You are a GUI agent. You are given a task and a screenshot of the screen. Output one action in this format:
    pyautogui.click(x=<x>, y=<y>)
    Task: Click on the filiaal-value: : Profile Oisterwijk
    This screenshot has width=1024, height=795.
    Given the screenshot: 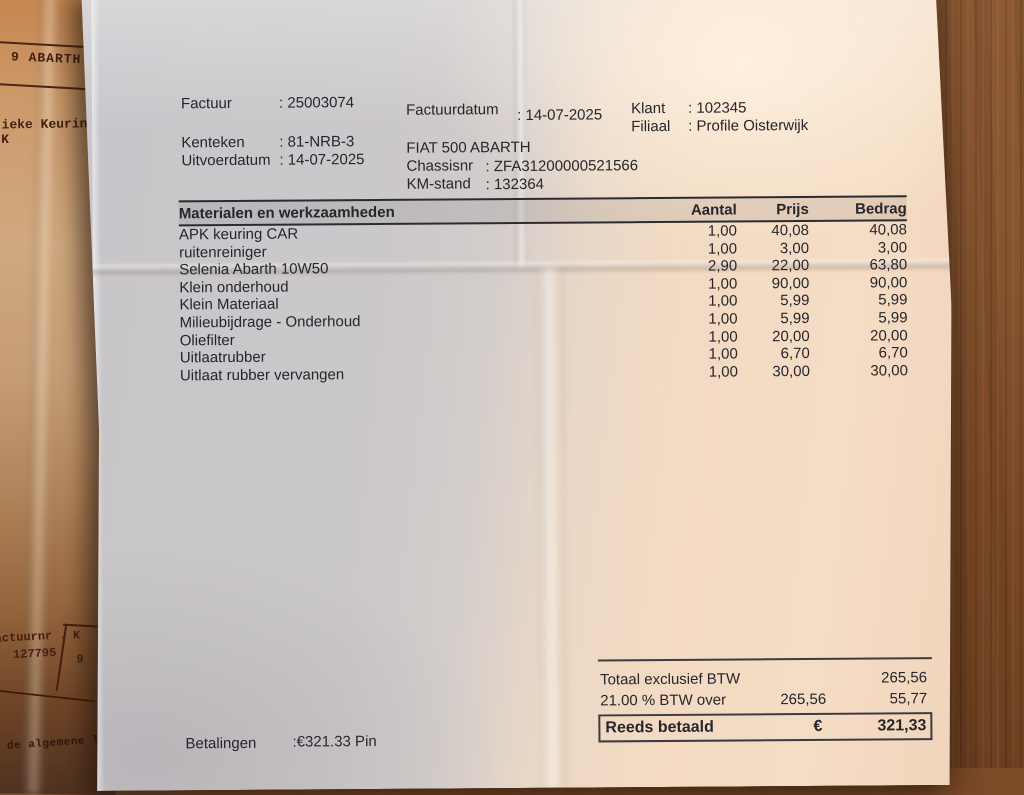 What is the action you would take?
    pyautogui.click(x=748, y=125)
    